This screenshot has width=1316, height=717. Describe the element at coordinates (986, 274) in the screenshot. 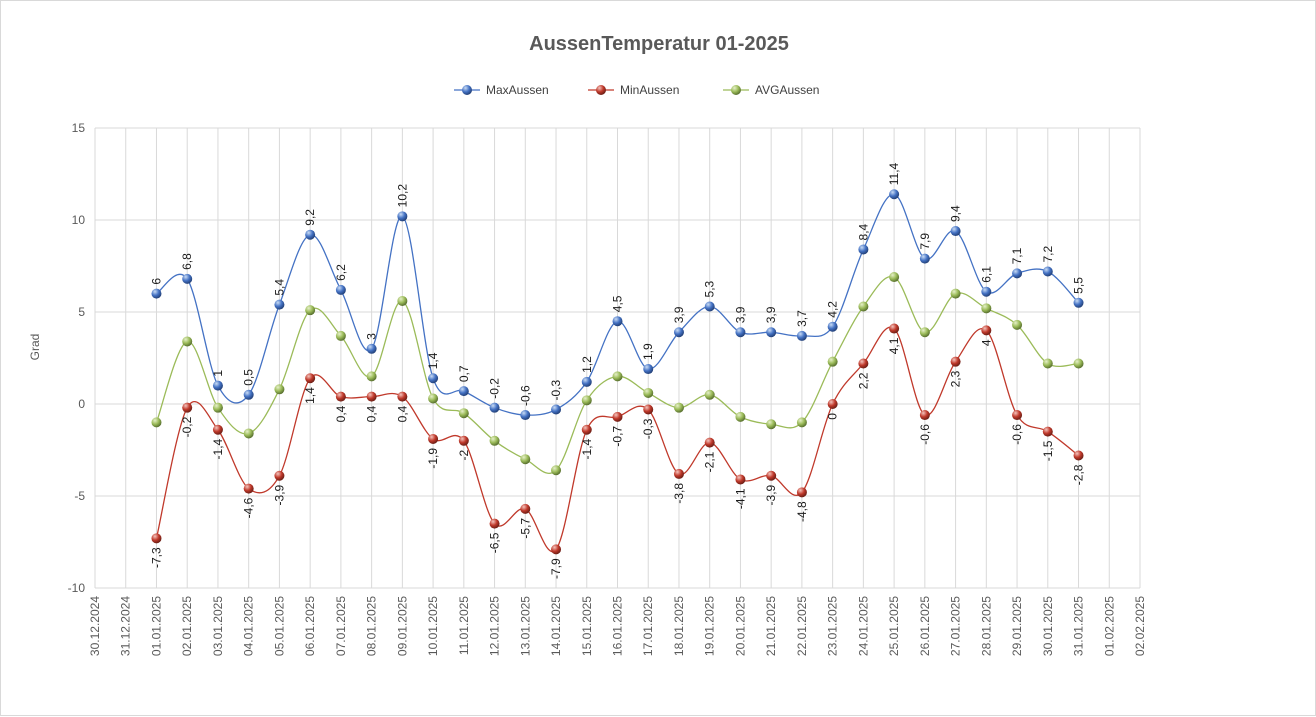

I see `data-label-MaxAussen: 6,1` at that location.